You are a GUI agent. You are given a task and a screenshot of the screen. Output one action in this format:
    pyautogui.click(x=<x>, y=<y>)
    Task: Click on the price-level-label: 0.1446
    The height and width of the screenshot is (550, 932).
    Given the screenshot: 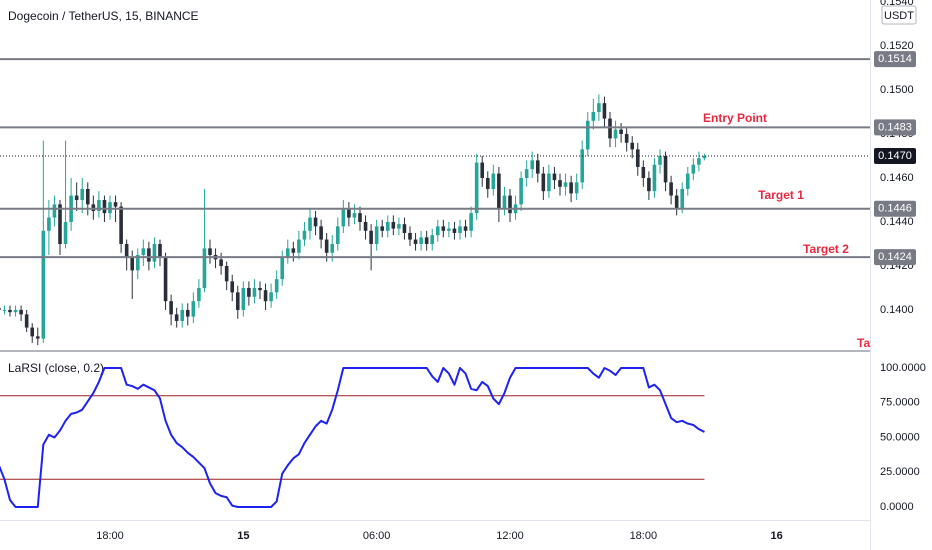 What is the action you would take?
    pyautogui.click(x=895, y=209)
    